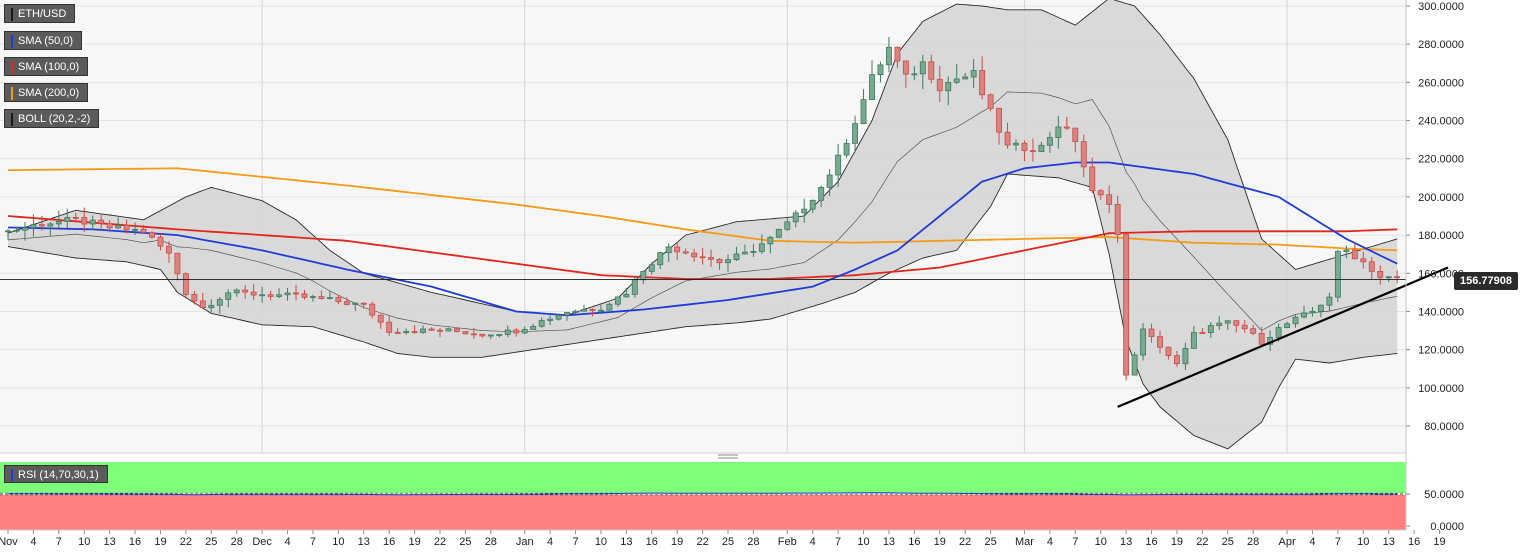 This screenshot has height=553, width=1536. Describe the element at coordinates (703, 478) in the screenshot. I see `rsi-overbought-zone` at that location.